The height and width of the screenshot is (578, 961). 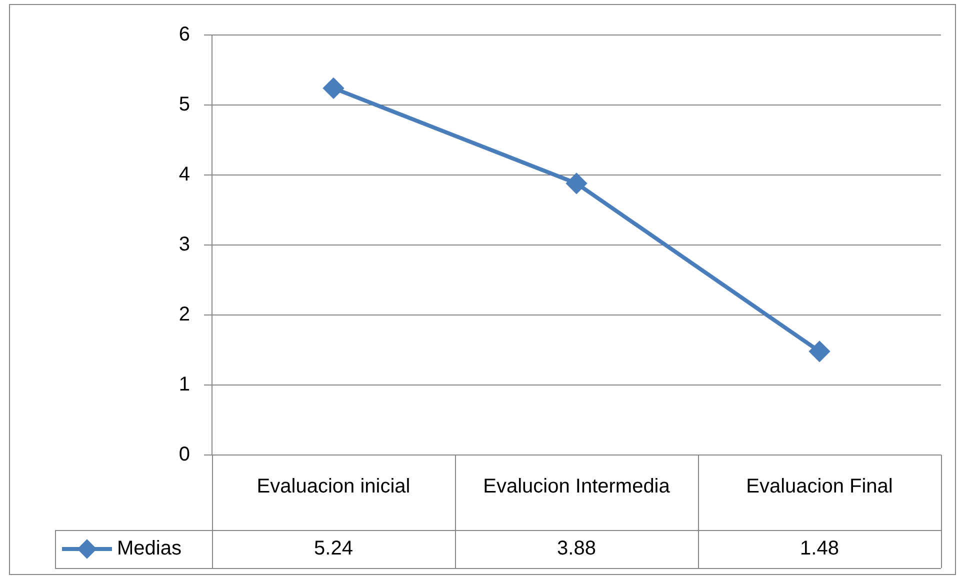 What do you see at coordinates (184, 175) in the screenshot?
I see `y-tick-label: 4` at bounding box center [184, 175].